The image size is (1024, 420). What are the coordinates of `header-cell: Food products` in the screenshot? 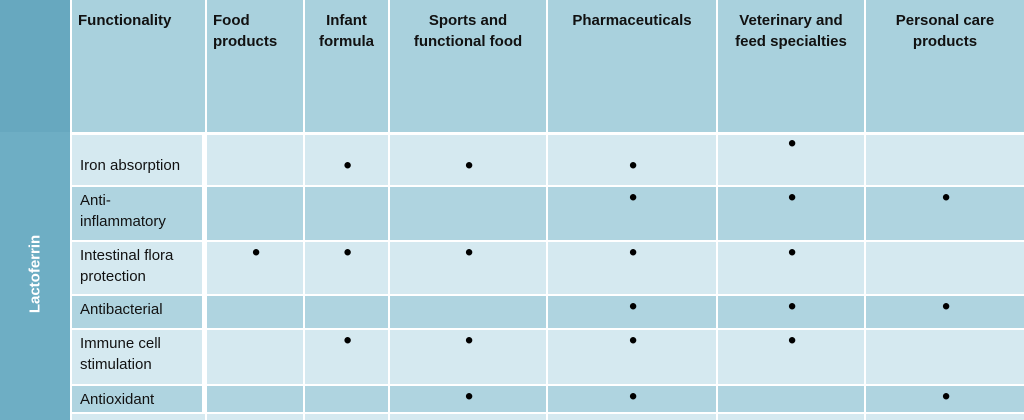 It's located at (255, 66).